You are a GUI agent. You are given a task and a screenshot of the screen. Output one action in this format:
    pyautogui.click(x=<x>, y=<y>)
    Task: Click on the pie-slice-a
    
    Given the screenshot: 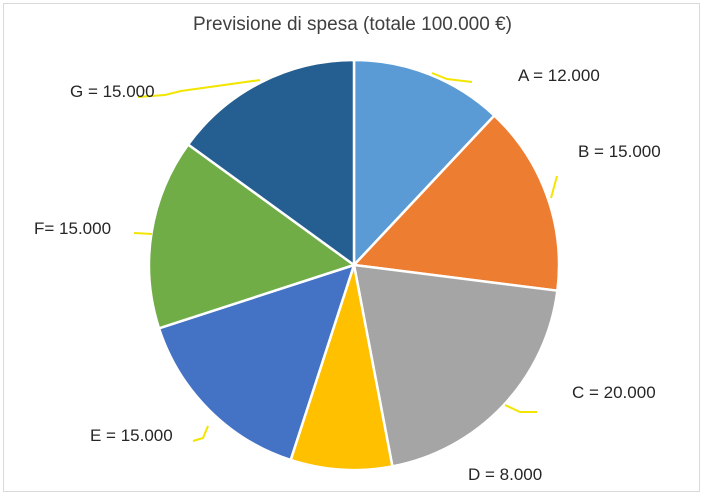 What is the action you would take?
    pyautogui.click(x=424, y=162)
    